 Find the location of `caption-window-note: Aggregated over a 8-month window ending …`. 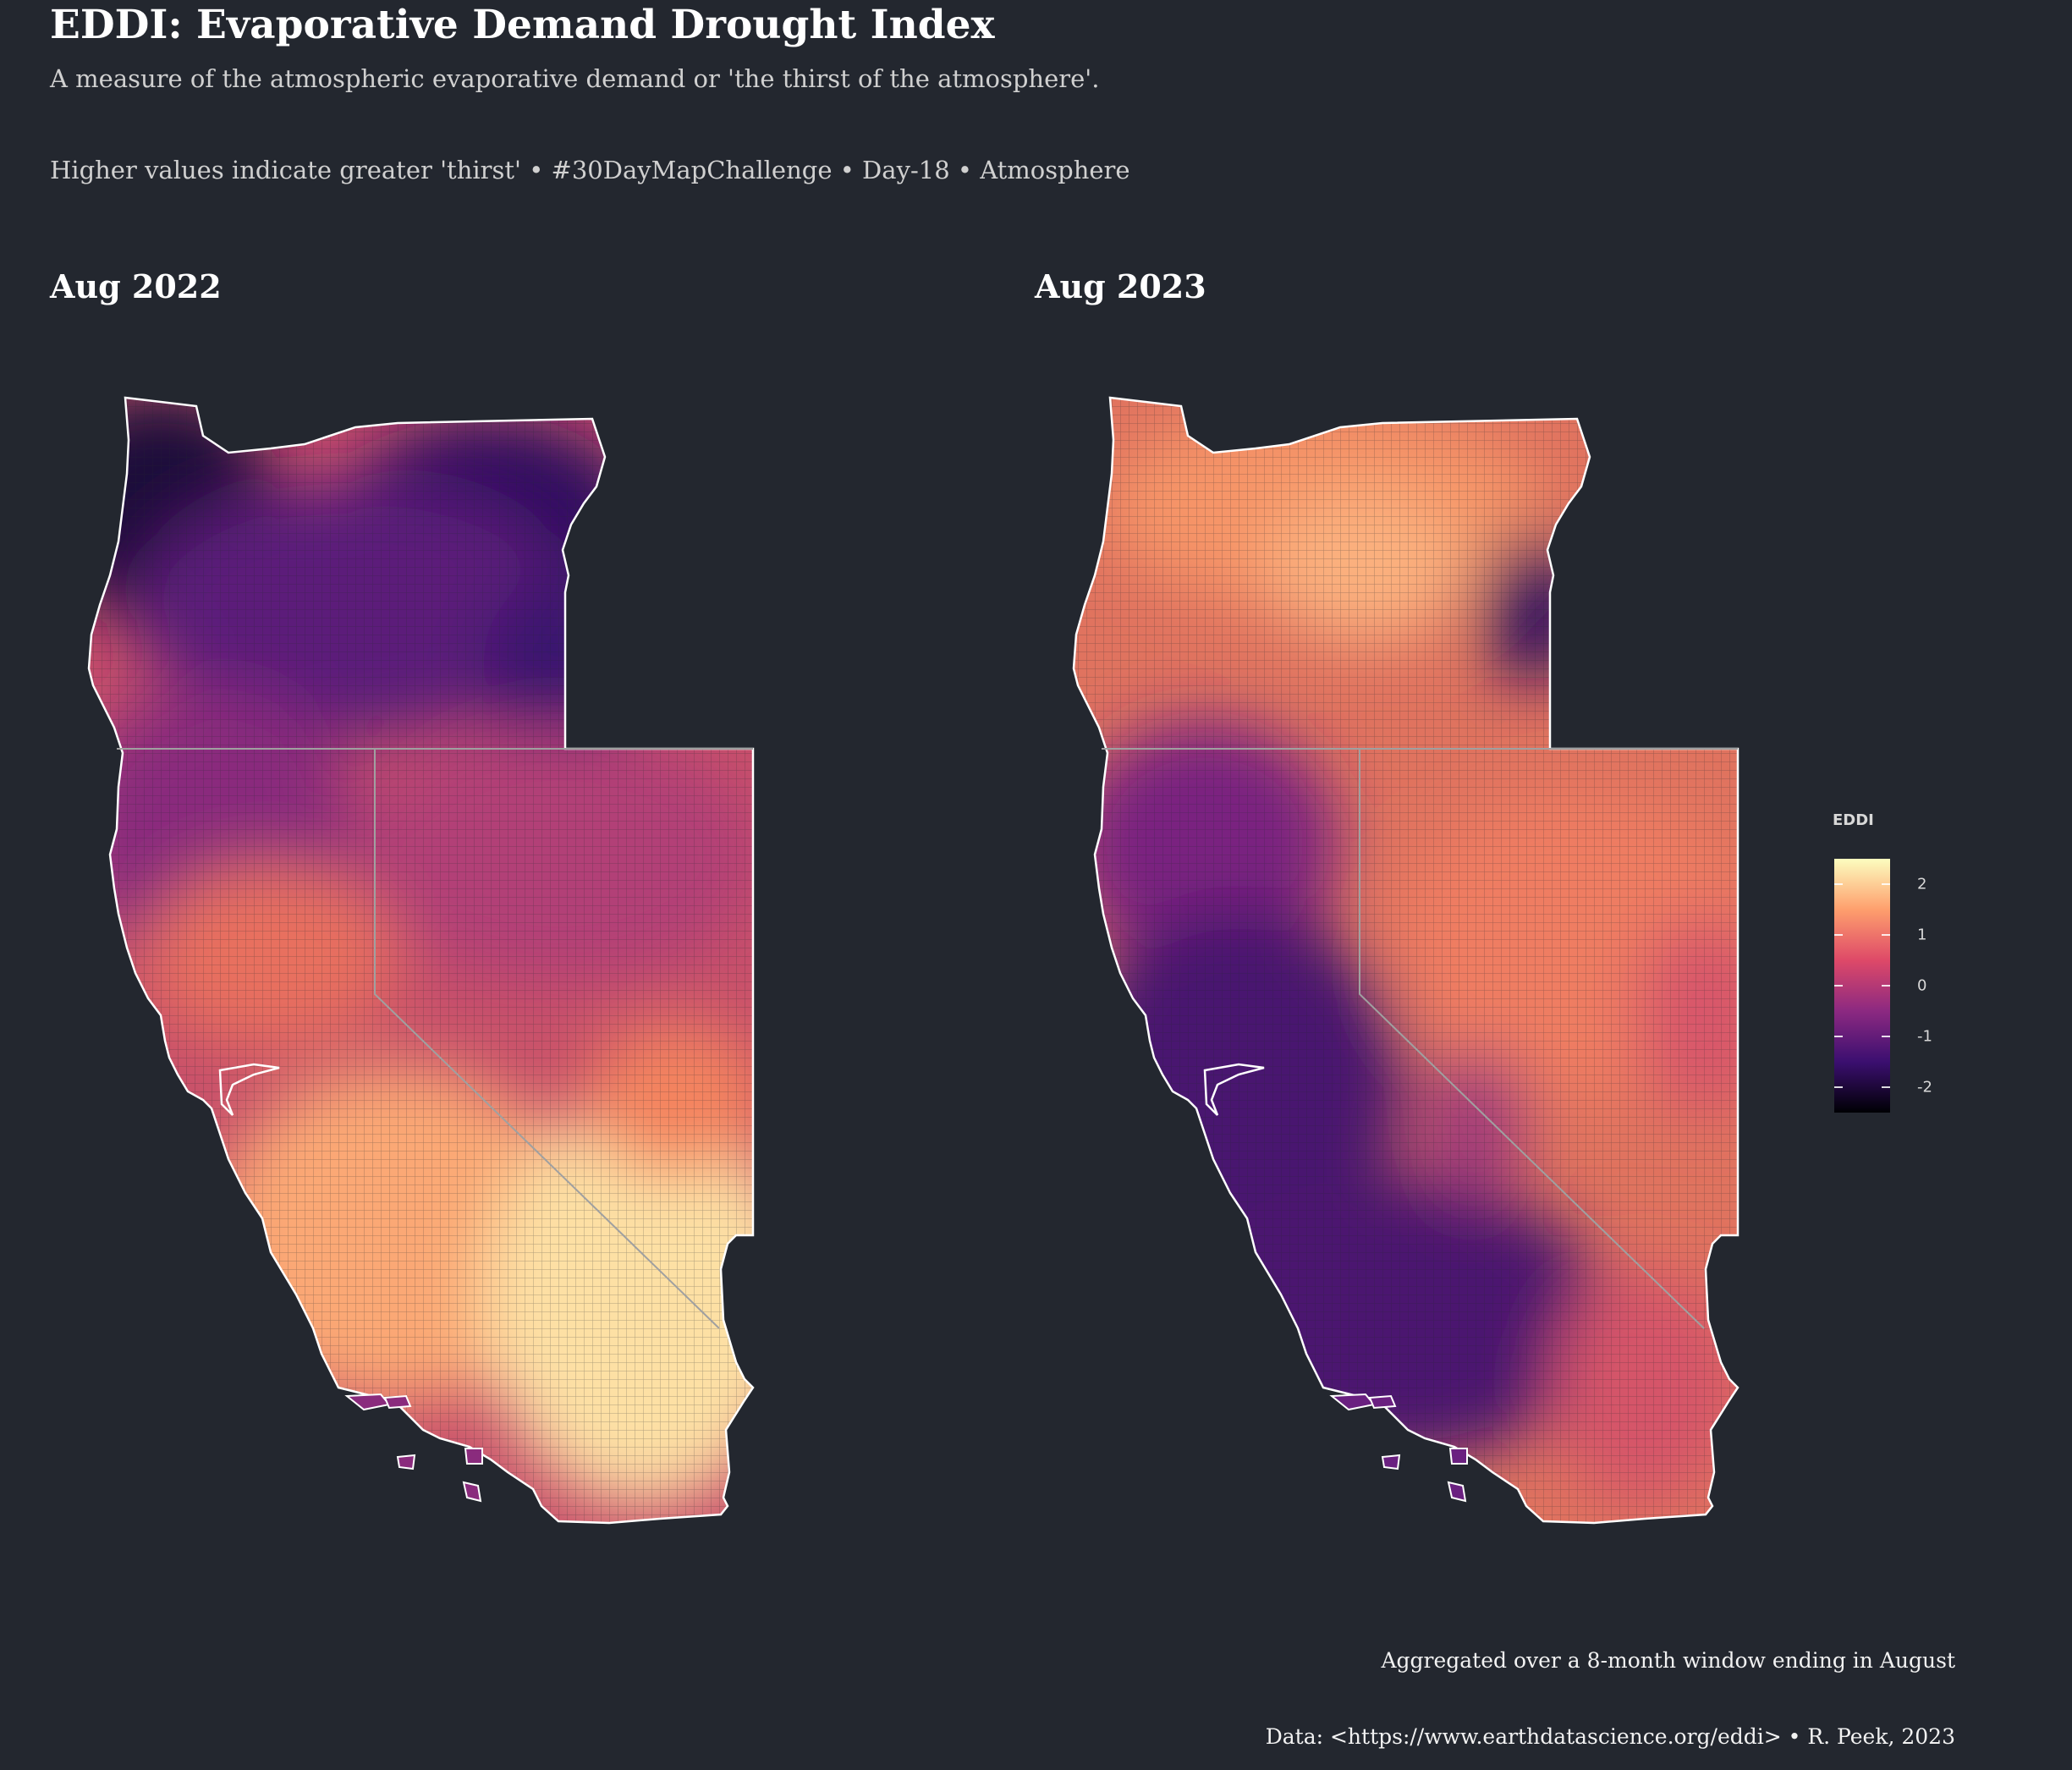

caption-window-note: Aggregated over a 8-month window ending … is located at coordinates (1668, 1660).